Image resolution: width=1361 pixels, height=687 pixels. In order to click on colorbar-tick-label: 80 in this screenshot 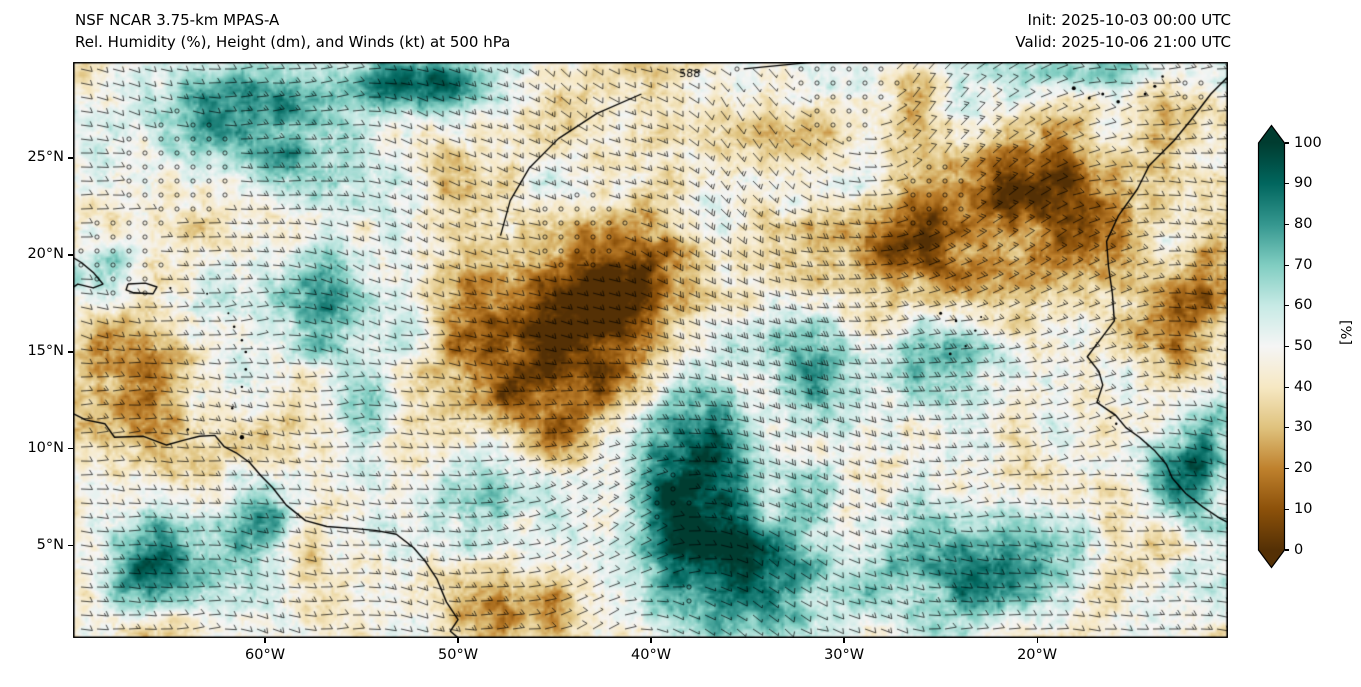, I will do `click(1303, 223)`.